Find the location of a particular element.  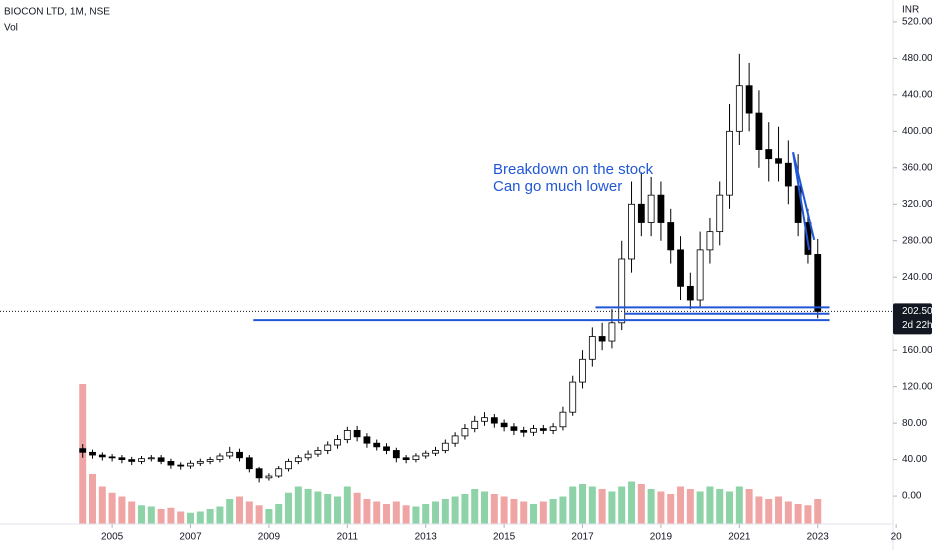

countdown: 2d 22h is located at coordinates (917, 325).